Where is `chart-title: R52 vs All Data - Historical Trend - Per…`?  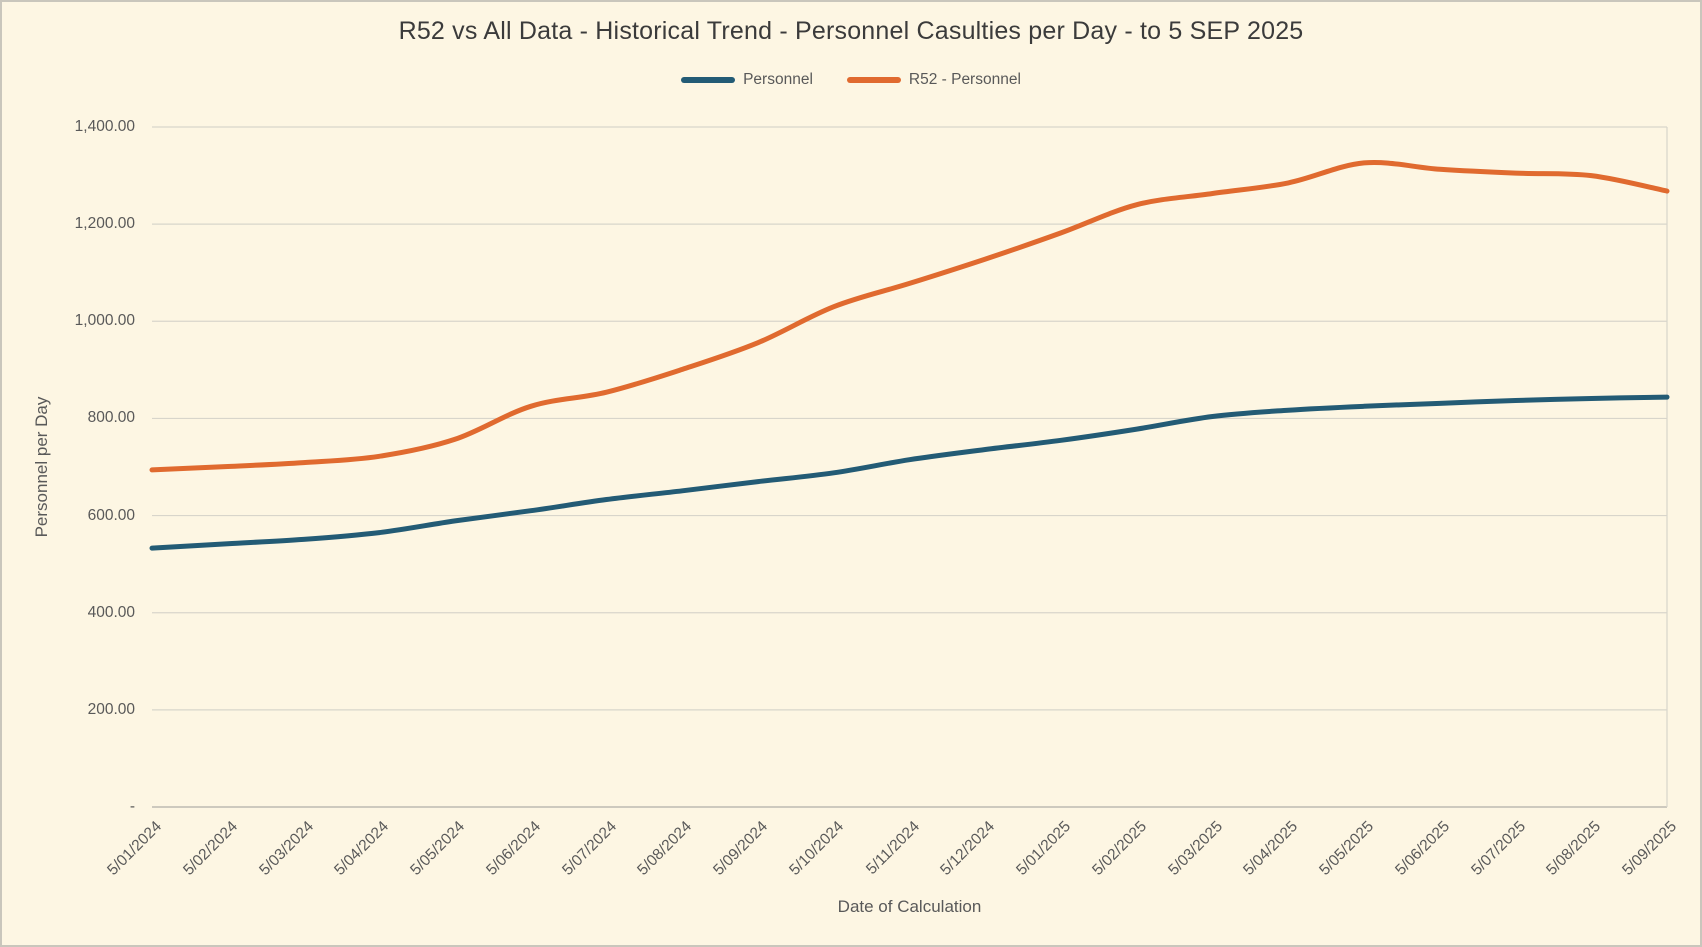 chart-title: R52 vs All Data - Historical Trend - Per… is located at coordinates (851, 31).